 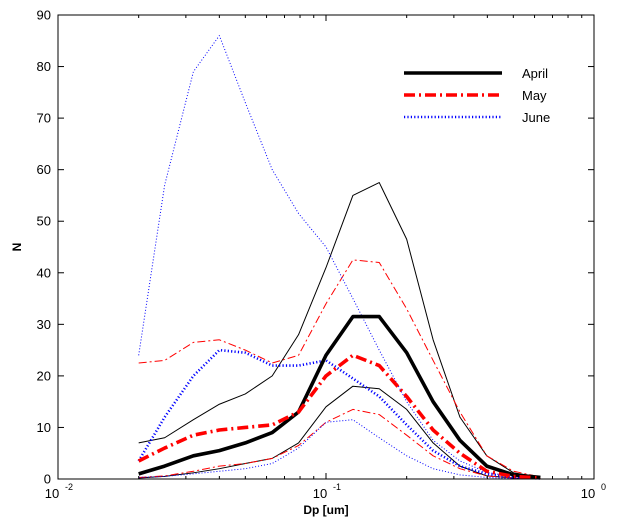 What do you see at coordinates (44, 15) in the screenshot?
I see `y-tick-label: 90` at bounding box center [44, 15].